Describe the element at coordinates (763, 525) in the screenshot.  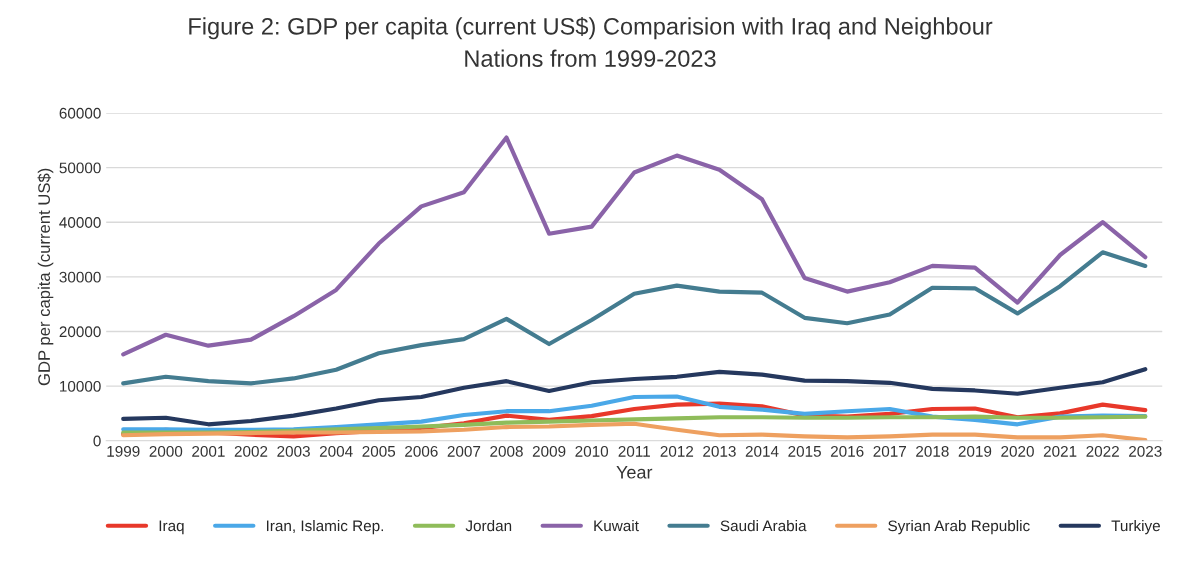
I see `legend-label: Saudi Arabia` at that location.